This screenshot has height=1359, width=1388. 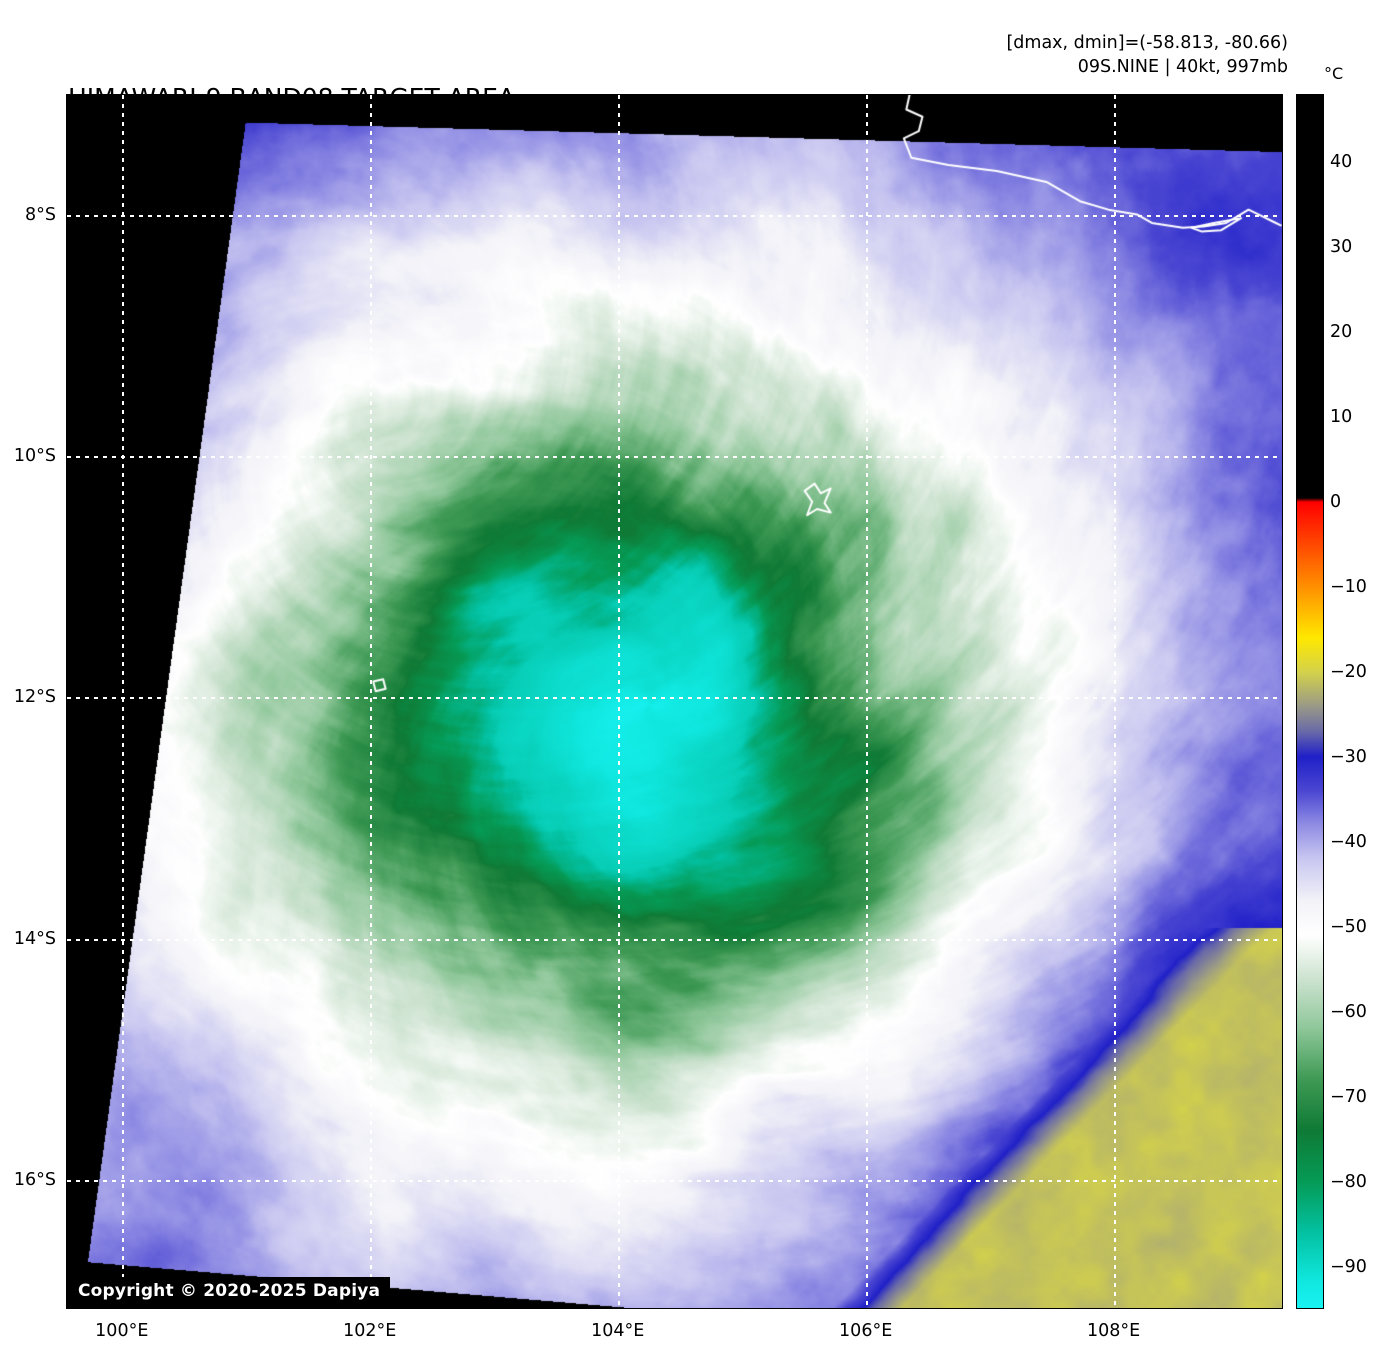 I want to click on colorbar-tick--90: −90, so click(x=1348, y=1266).